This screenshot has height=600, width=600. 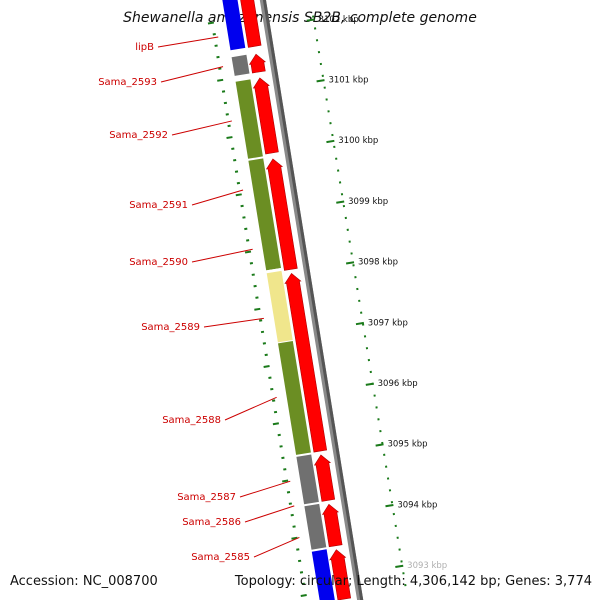 I want to click on kbp-tick-label: 3102 kbp, so click(x=339, y=20).